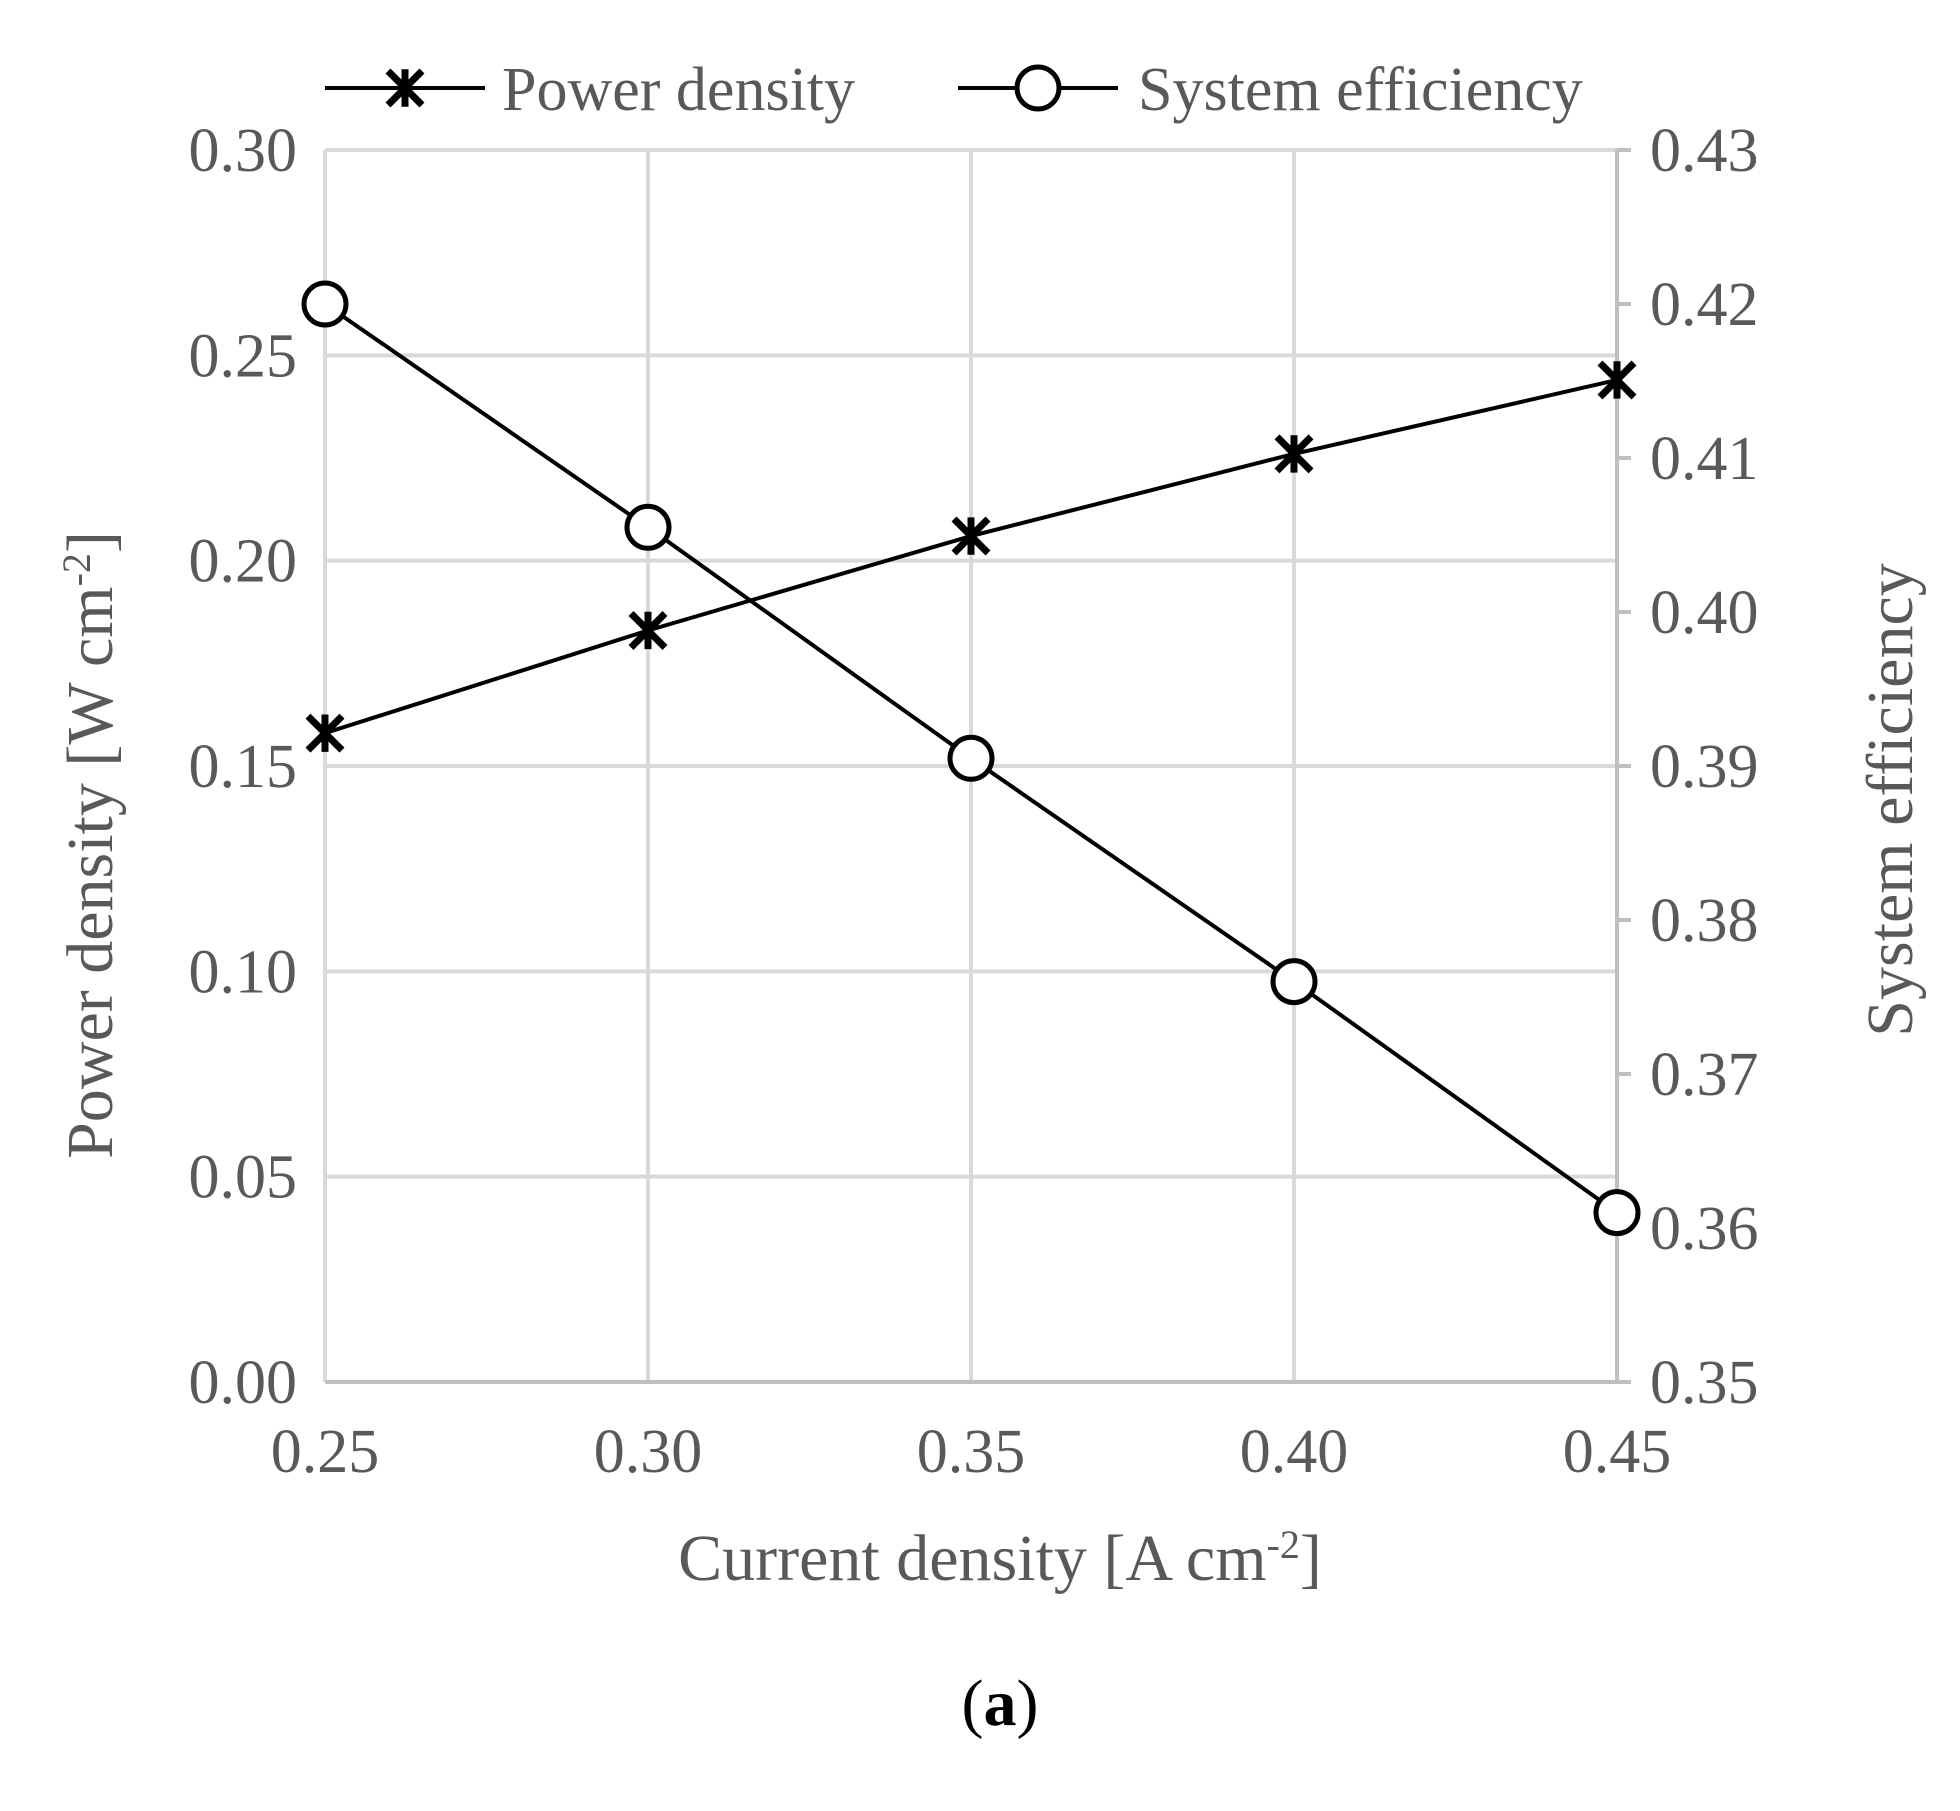  Describe the element at coordinates (91, 845) in the screenshot. I see `left-y-axis-title: Power density [W cm-2]` at that location.